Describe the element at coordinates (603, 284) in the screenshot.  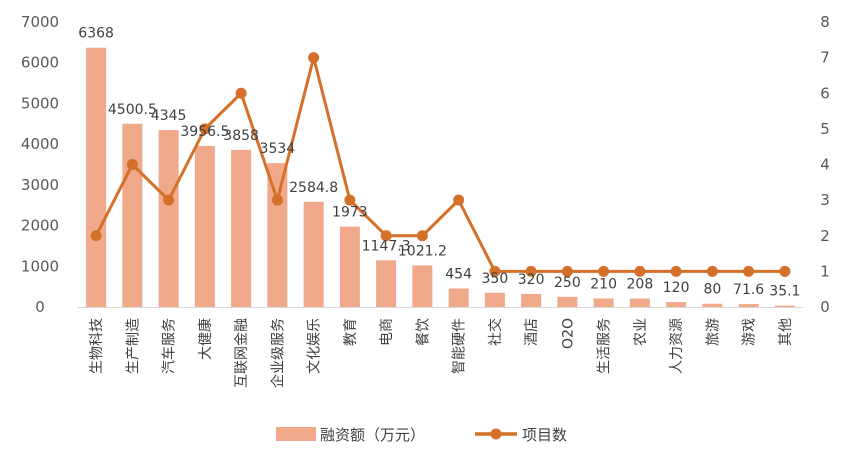
I see `data-label-15: 210` at that location.